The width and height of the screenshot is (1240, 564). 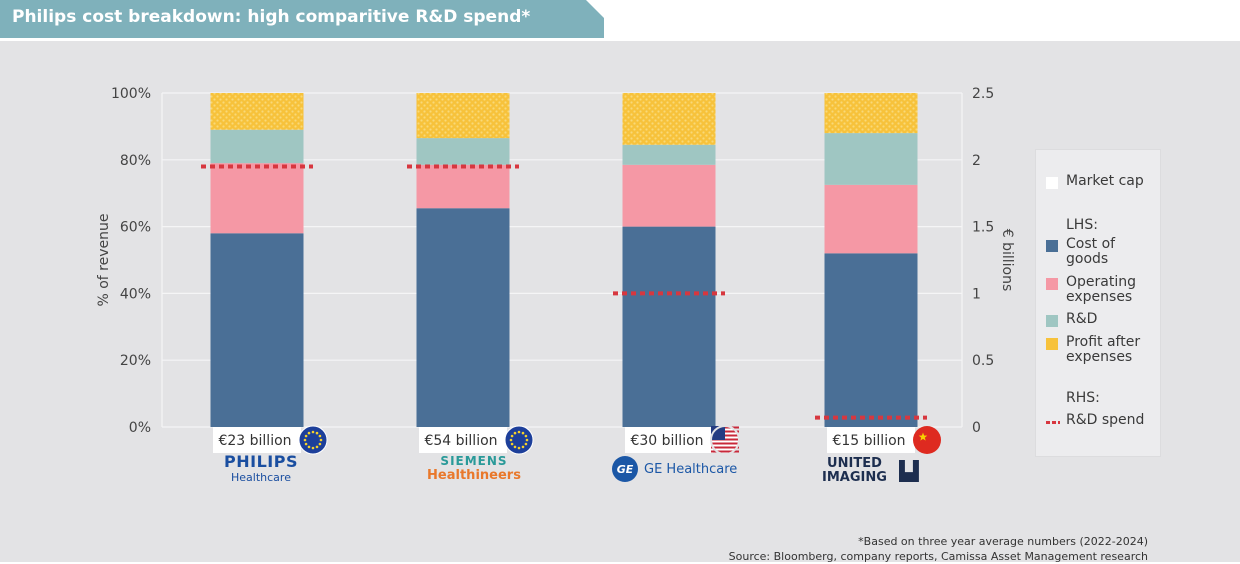 I want to click on siemens-logo: SIEMENS Healthineers, so click(x=474, y=468).